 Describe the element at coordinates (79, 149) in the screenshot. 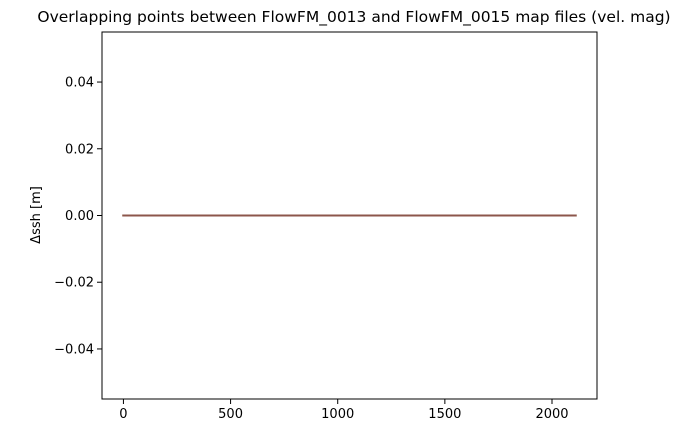

I see `y-tick-label: 0.02` at that location.